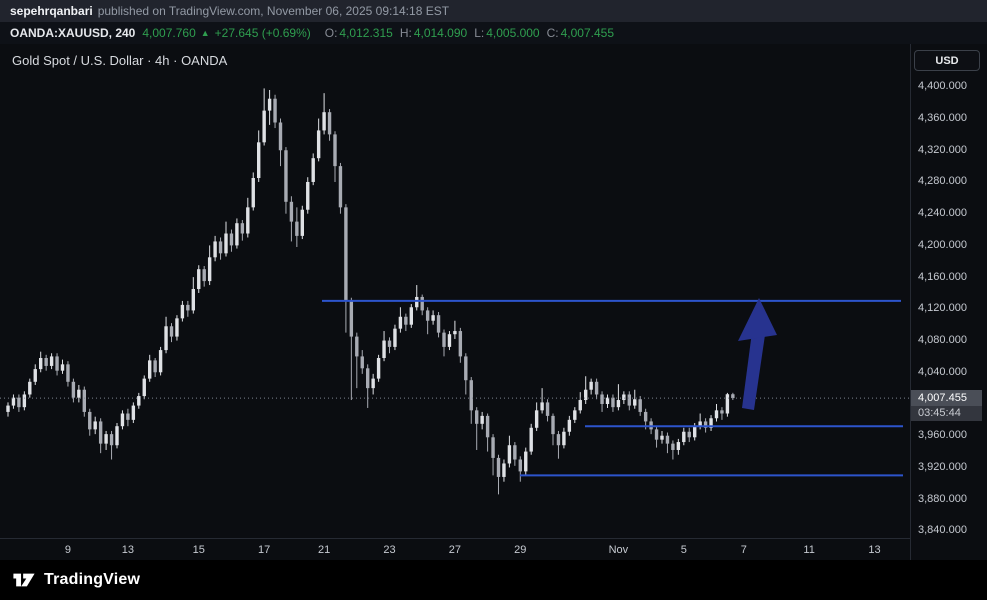  Describe the element at coordinates (942, 498) in the screenshot. I see `price-tick: 3,880.000` at that location.